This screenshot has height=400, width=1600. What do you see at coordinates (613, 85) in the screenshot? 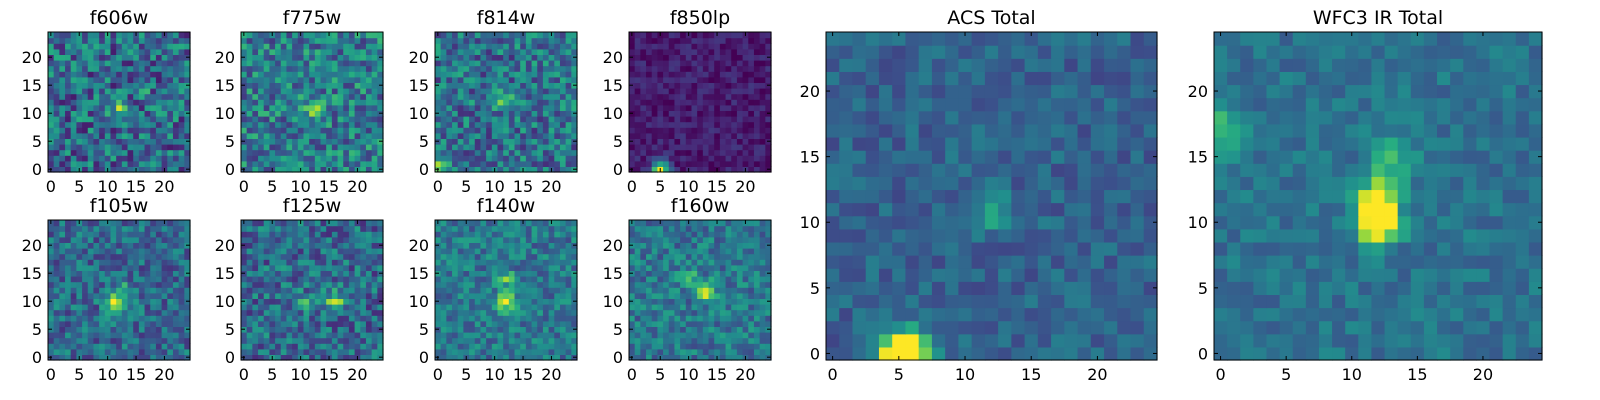
I see `y-tick-label: 15` at bounding box center [613, 85].